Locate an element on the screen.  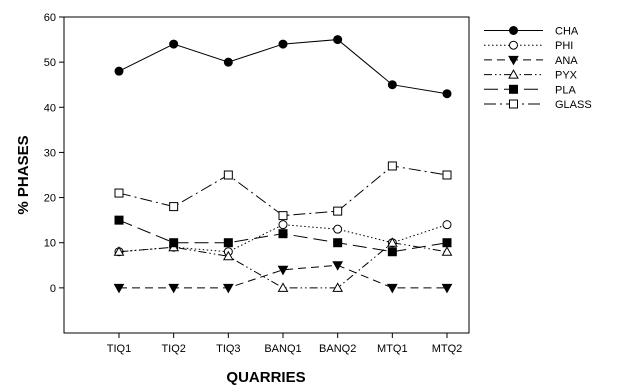
series-ana is located at coordinates (283, 277).